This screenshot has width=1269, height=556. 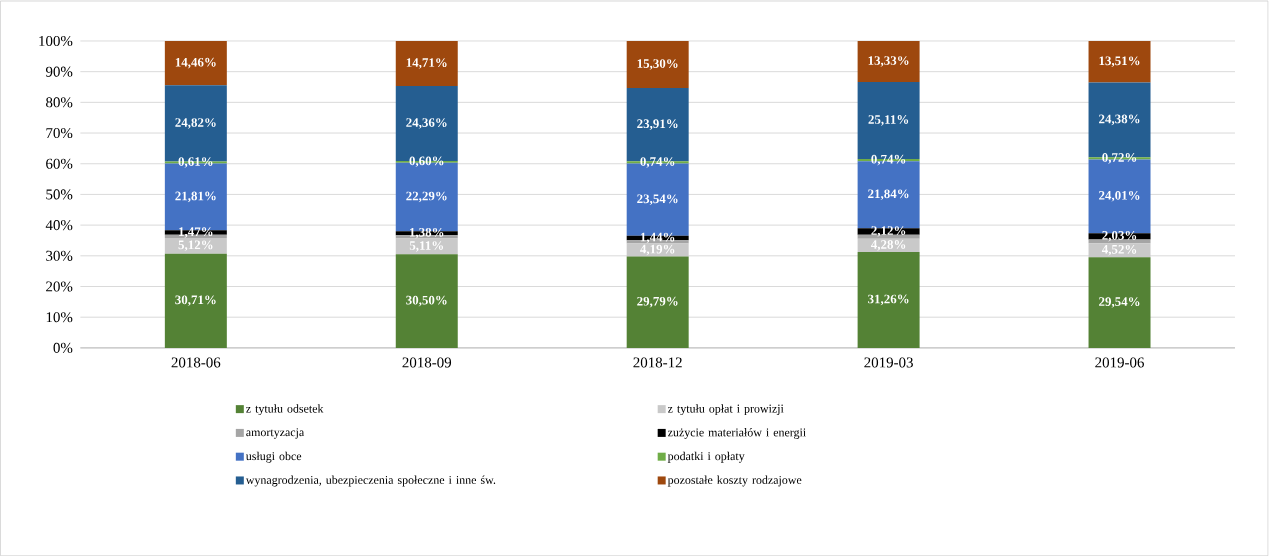 I want to click on x-tick-label: 2018-09, so click(x=427, y=362).